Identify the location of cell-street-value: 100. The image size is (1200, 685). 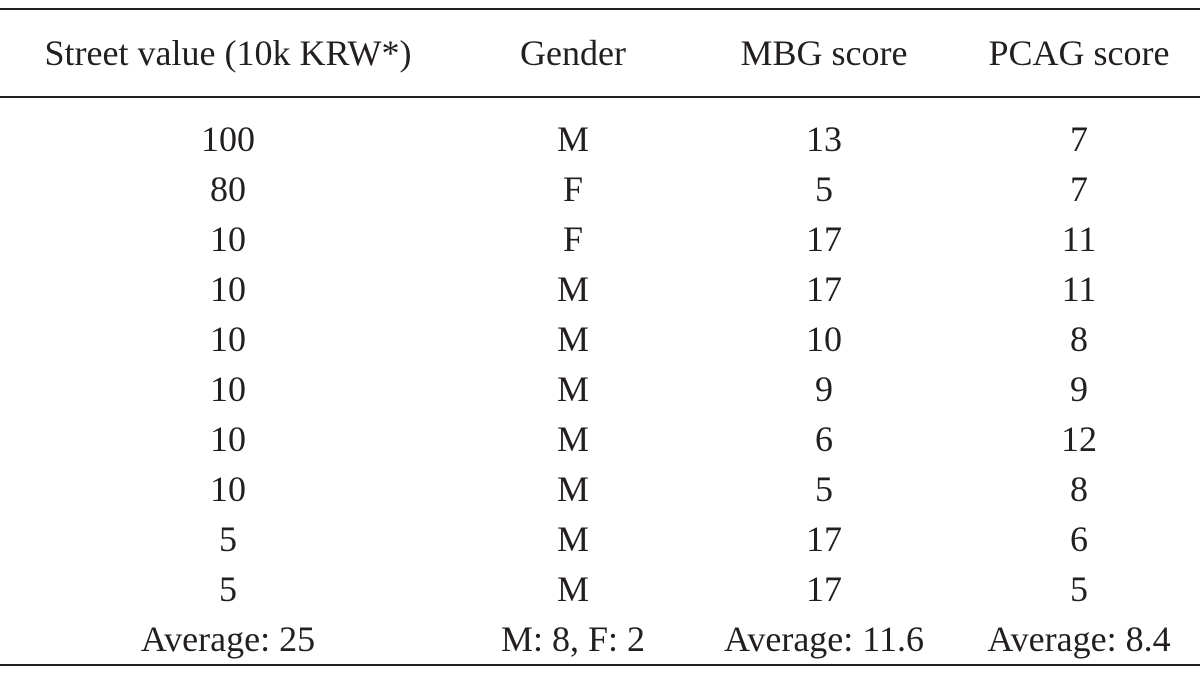
(228, 139).